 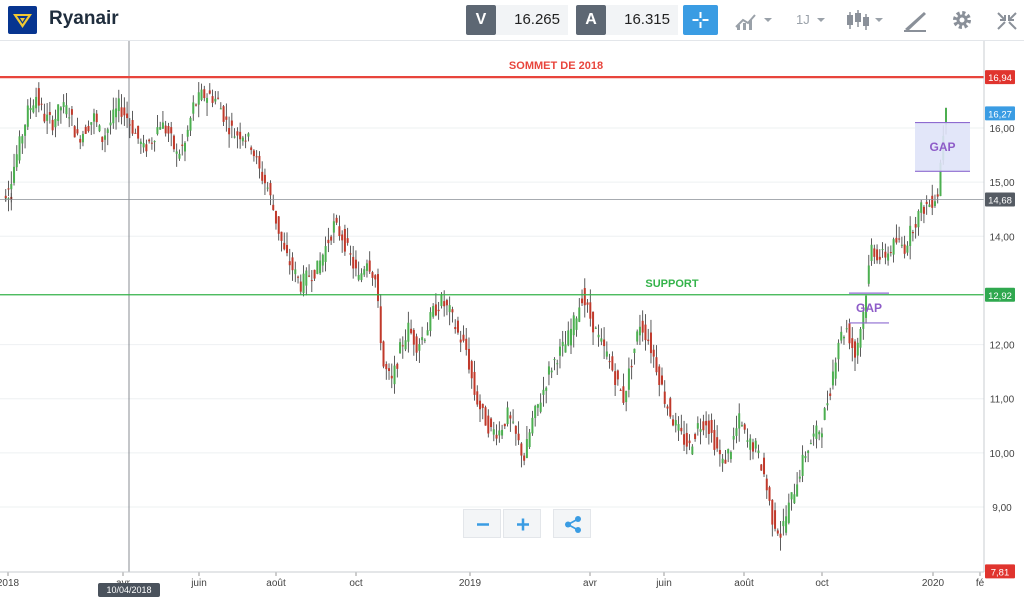 I want to click on buy-button: A, so click(x=591, y=20).